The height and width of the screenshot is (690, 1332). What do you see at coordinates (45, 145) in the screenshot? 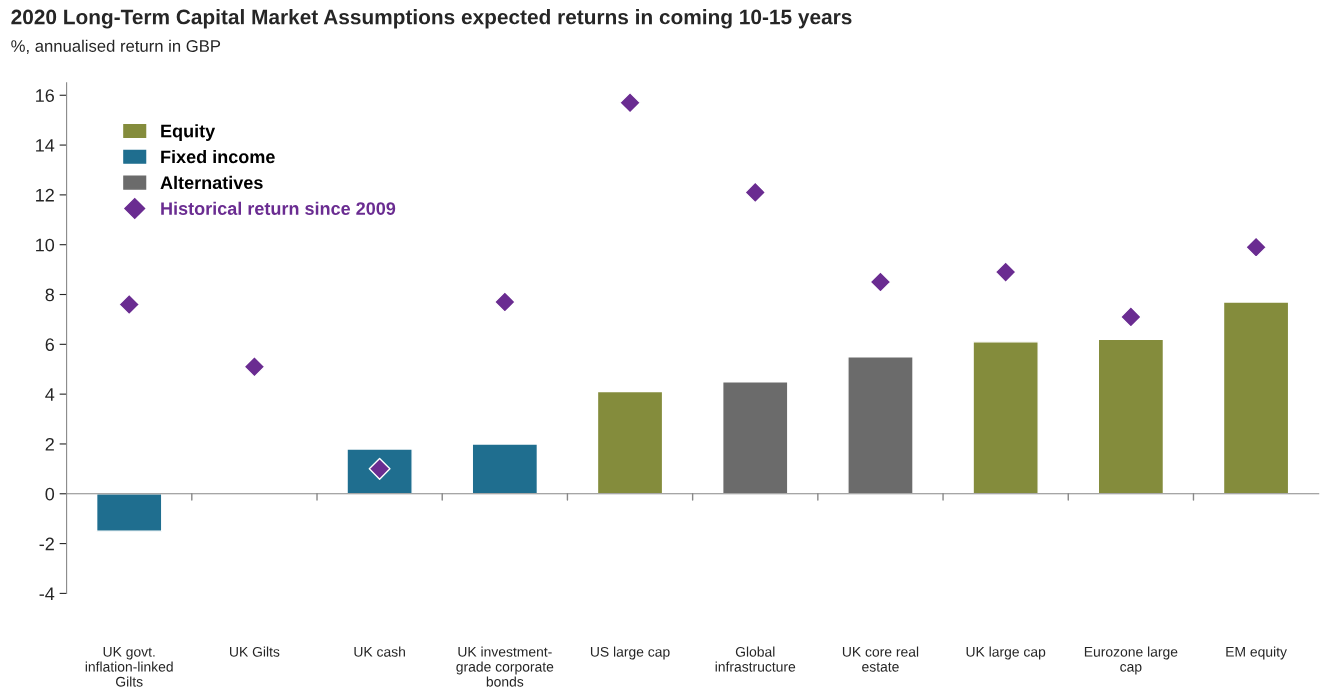
I see `y-tick-label: 14` at bounding box center [45, 145].